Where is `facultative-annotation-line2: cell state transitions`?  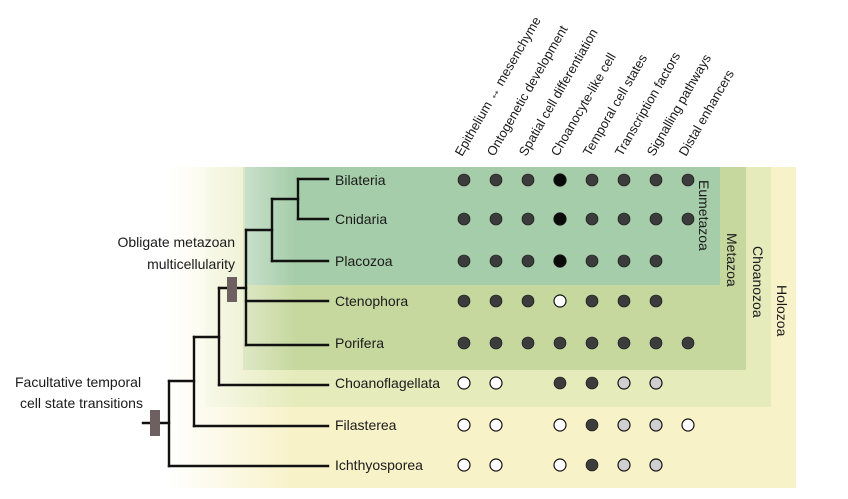 facultative-annotation-line2: cell state transitions is located at coordinates (81, 403).